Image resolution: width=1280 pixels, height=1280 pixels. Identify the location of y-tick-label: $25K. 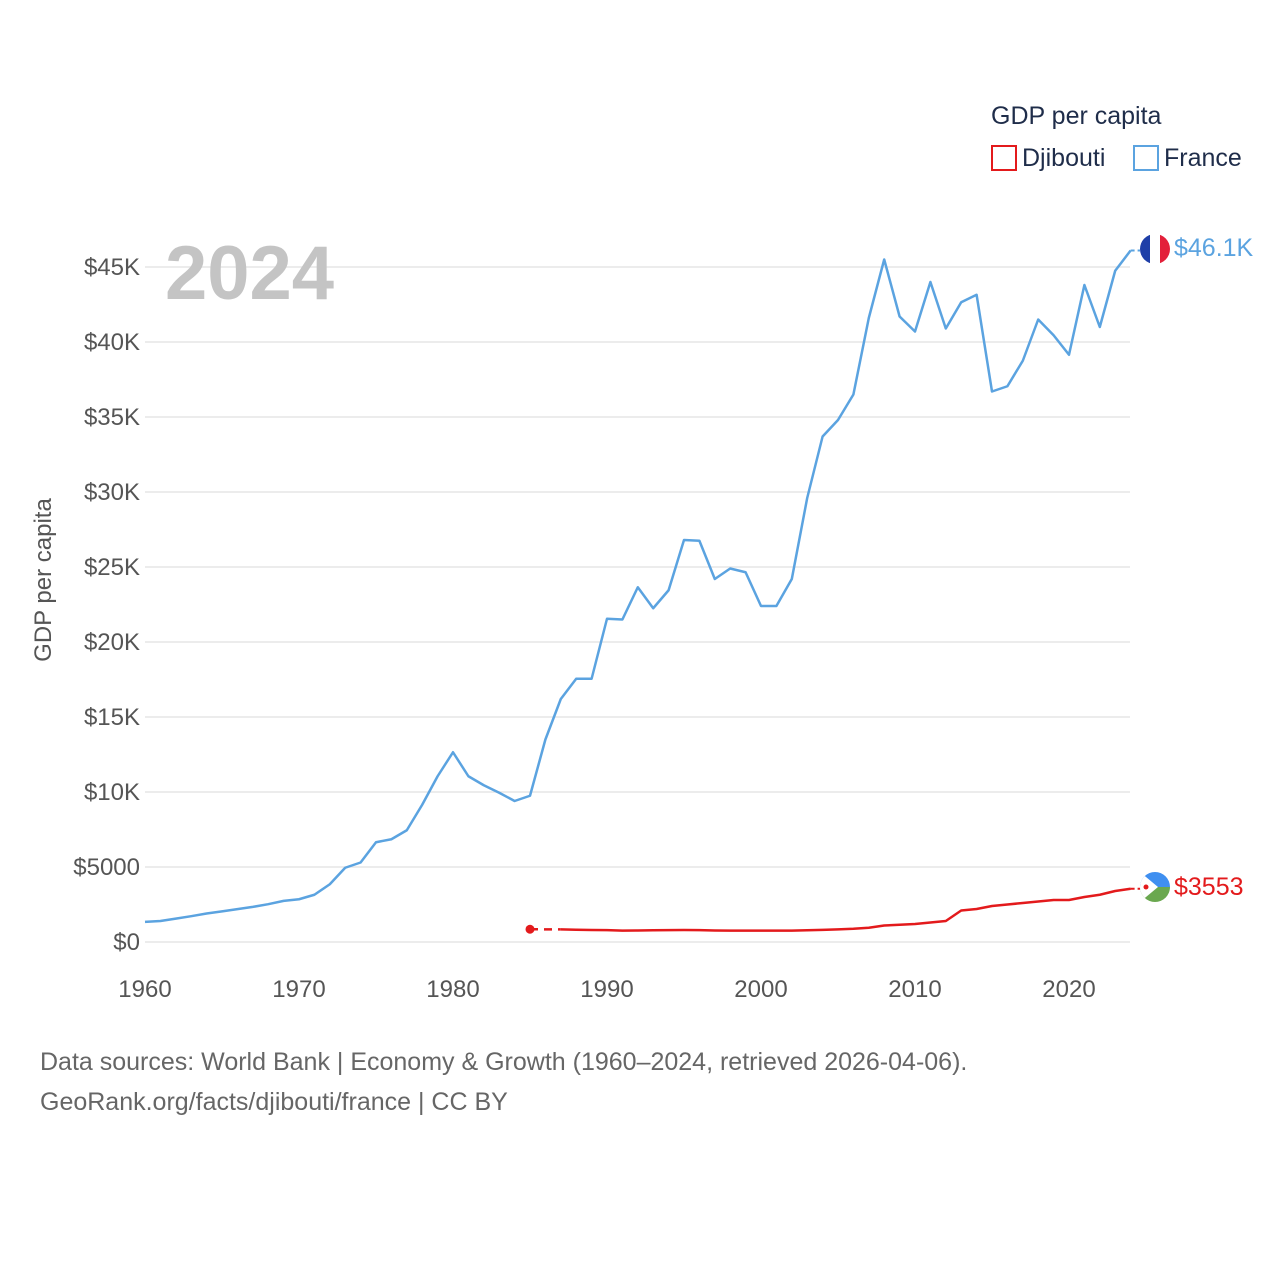
(112, 567).